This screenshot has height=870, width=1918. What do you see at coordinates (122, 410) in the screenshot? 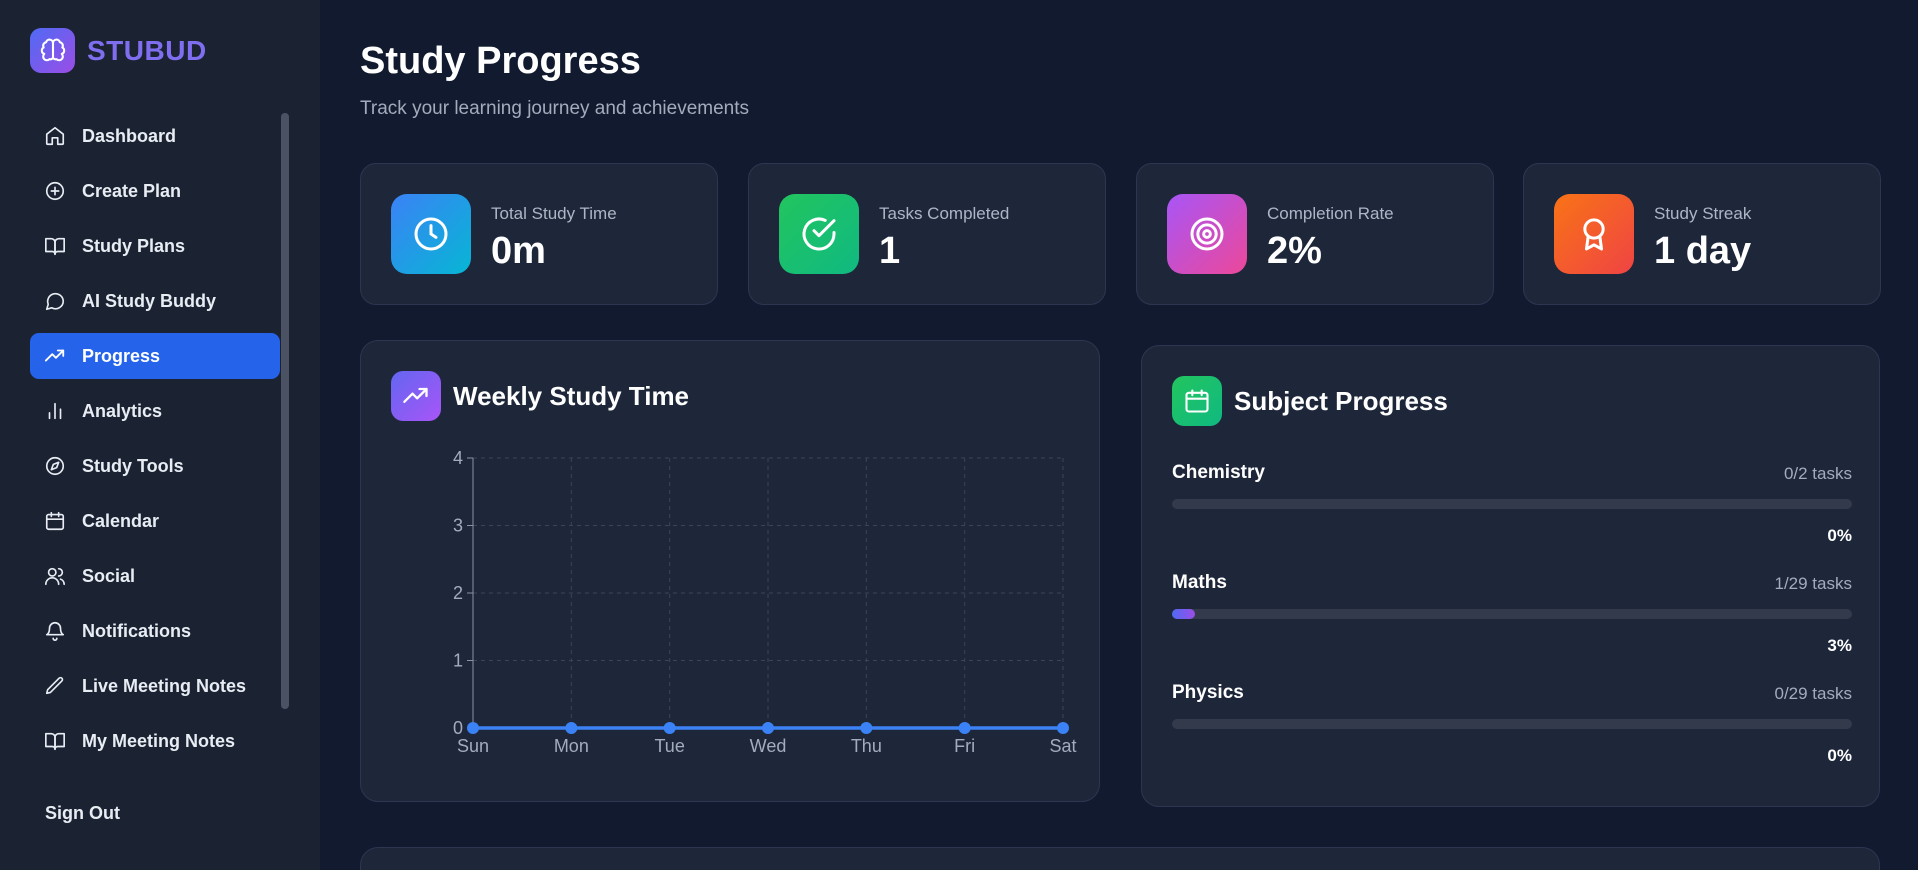
I see `sidebar-item-label: Analytics` at bounding box center [122, 410].